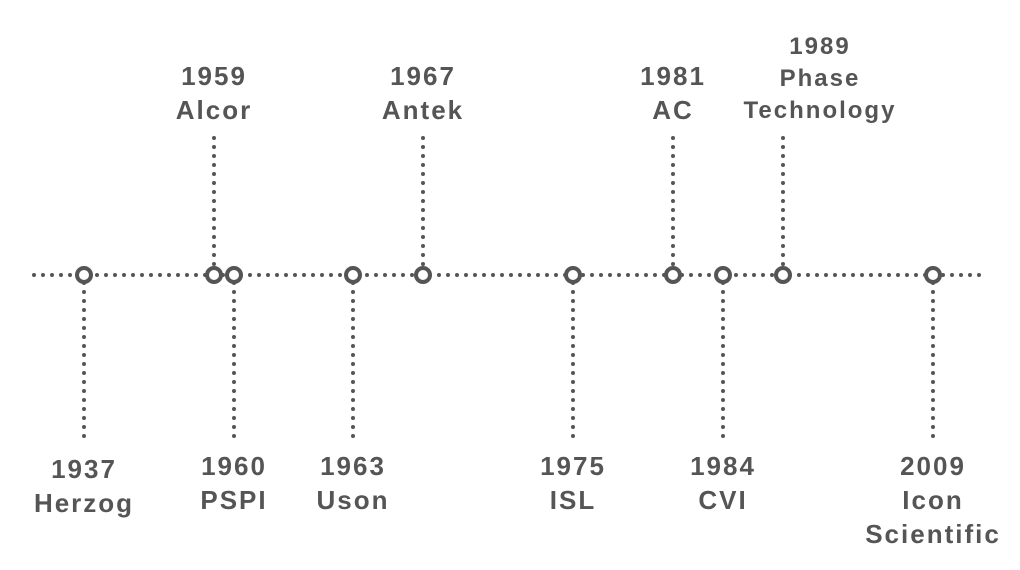 Image resolution: width=1020 pixels, height=570 pixels. Describe the element at coordinates (234, 466) in the screenshot. I see `event-year: 1960` at that location.